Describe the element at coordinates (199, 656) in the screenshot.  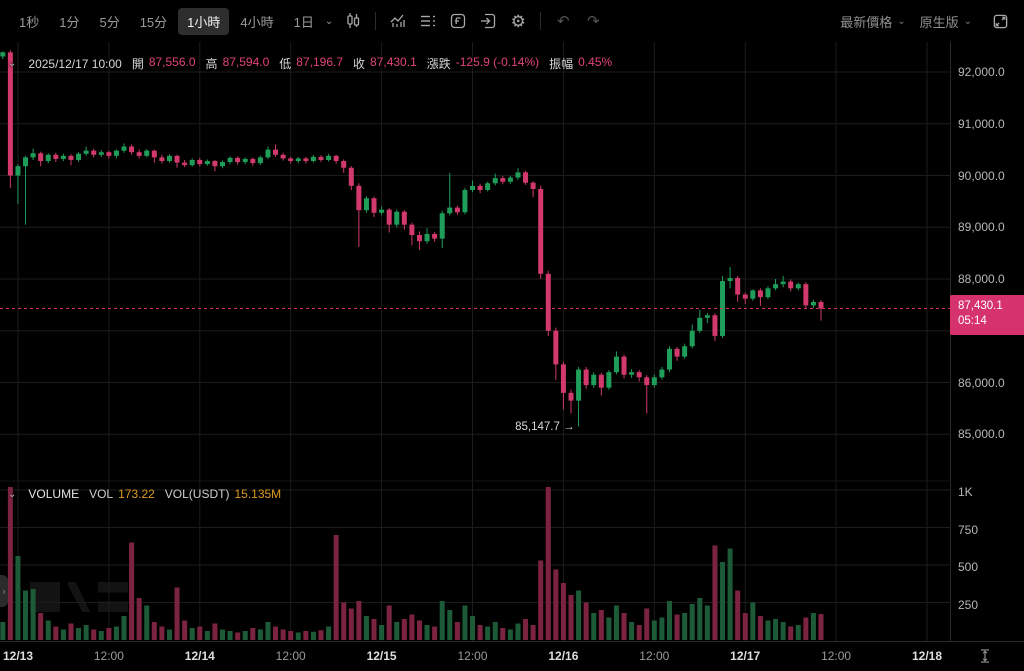
I see `time-tick-date: 12/14` at that location.